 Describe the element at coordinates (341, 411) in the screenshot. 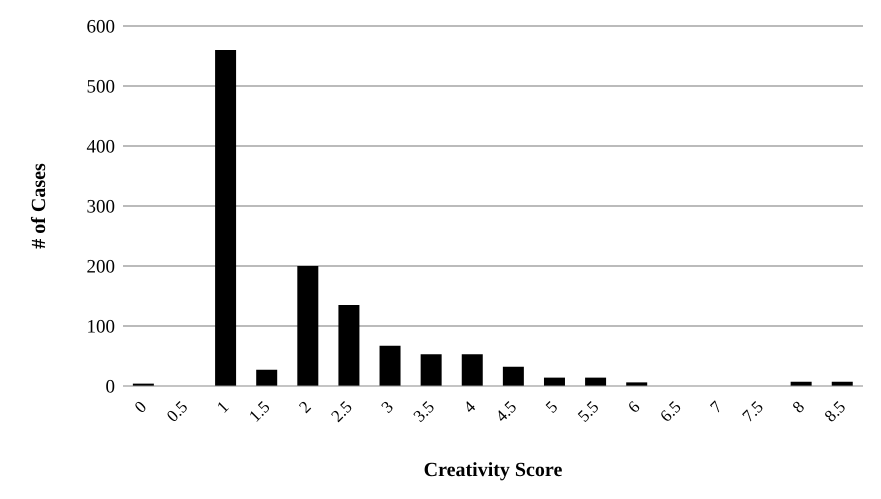

I see `x-tick-label: 2.5` at that location.